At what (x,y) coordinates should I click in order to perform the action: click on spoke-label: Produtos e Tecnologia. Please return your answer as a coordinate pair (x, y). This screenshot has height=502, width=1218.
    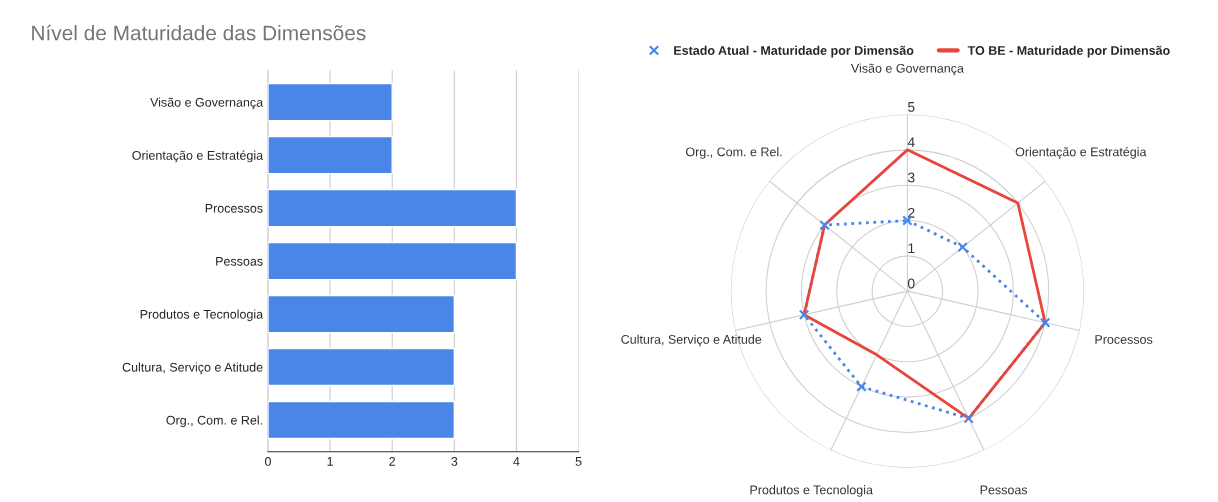
    Looking at the image, I should click on (811, 491).